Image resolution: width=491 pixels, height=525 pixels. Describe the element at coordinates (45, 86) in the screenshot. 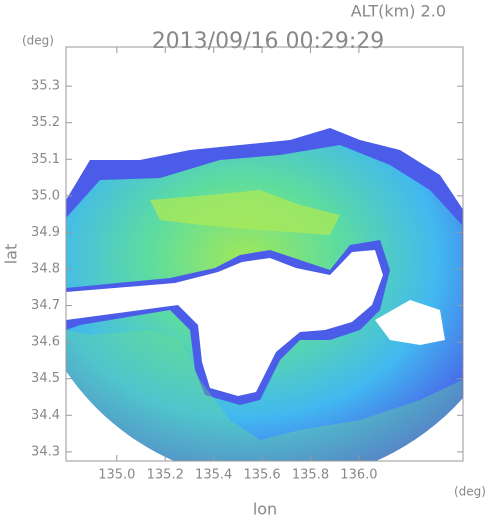

I see `y-tick-label: 35.3` at that location.